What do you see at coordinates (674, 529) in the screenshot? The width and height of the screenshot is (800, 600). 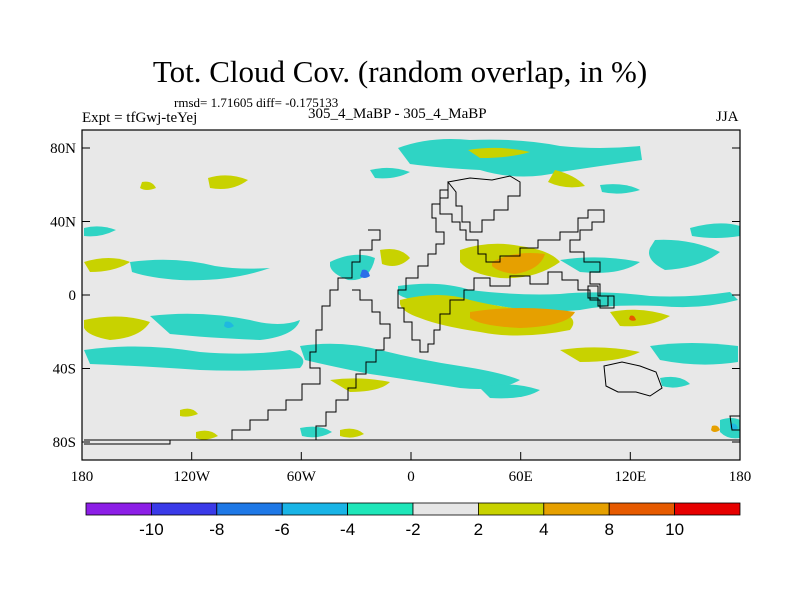 I see `colorbar-label: 10` at bounding box center [674, 529].